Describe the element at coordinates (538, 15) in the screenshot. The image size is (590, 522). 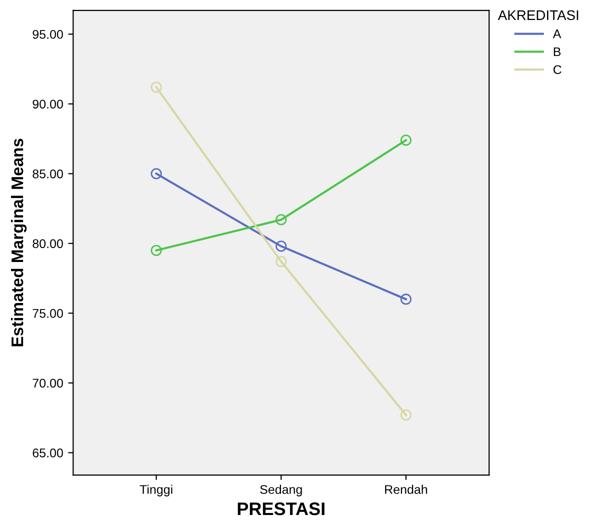
I see `legend-title: AKREDITASI` at that location.